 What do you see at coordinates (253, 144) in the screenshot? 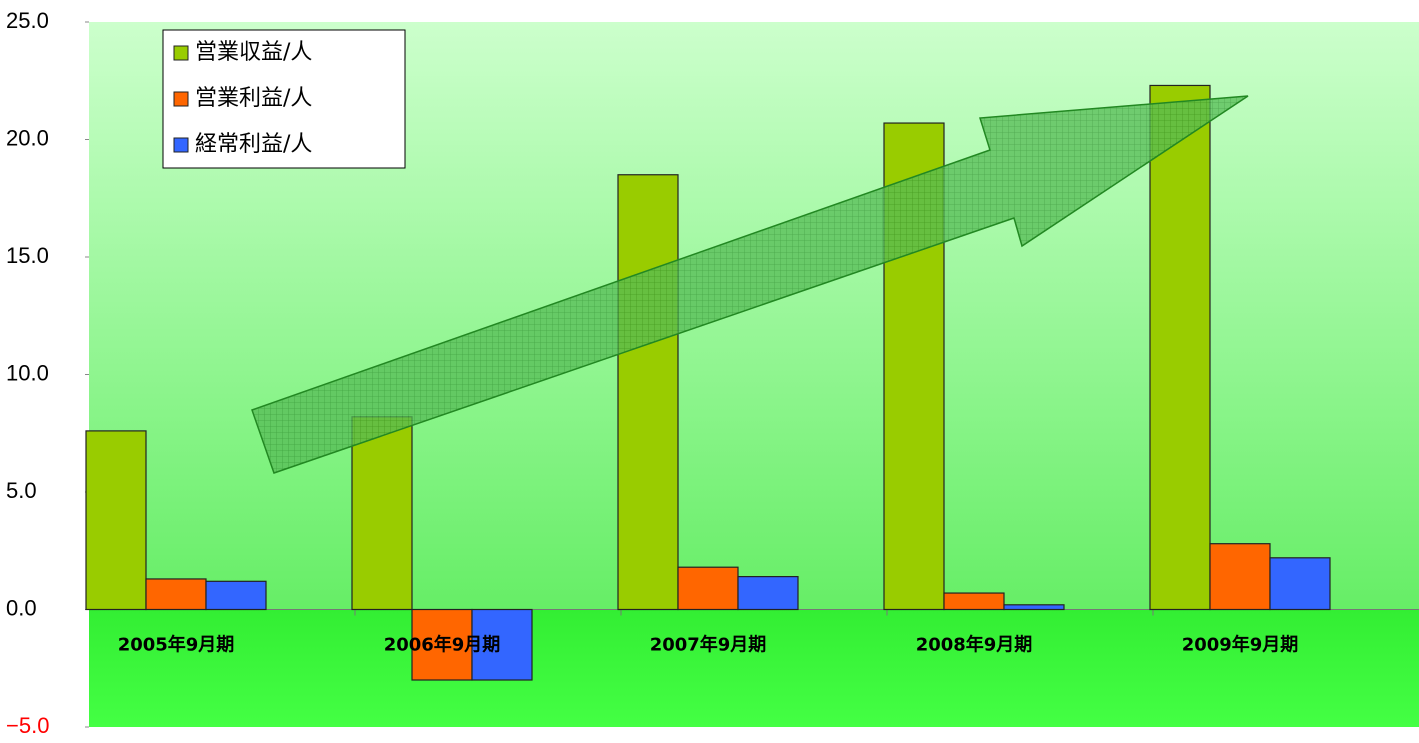
I see `legend-label: 経常利益/人` at bounding box center [253, 144].